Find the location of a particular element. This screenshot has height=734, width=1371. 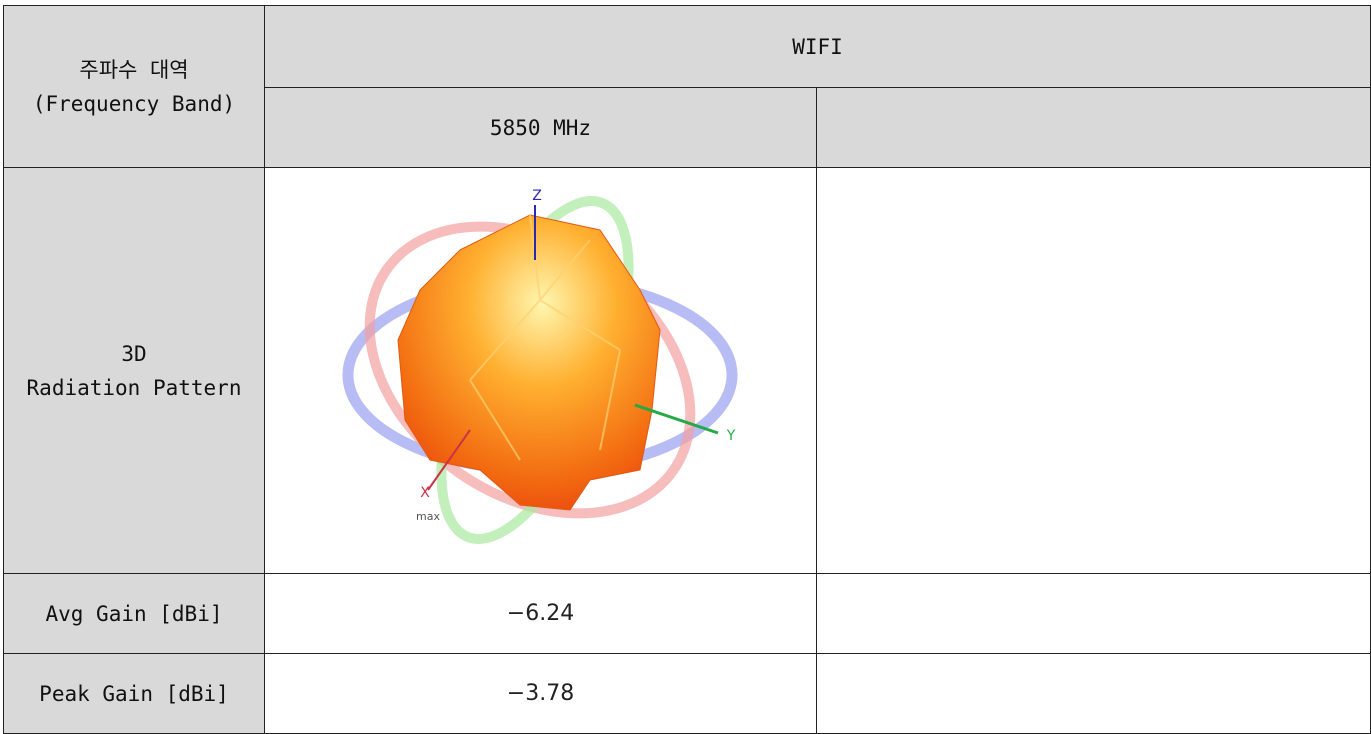

frequency: 5850 MHz is located at coordinates (540, 127).